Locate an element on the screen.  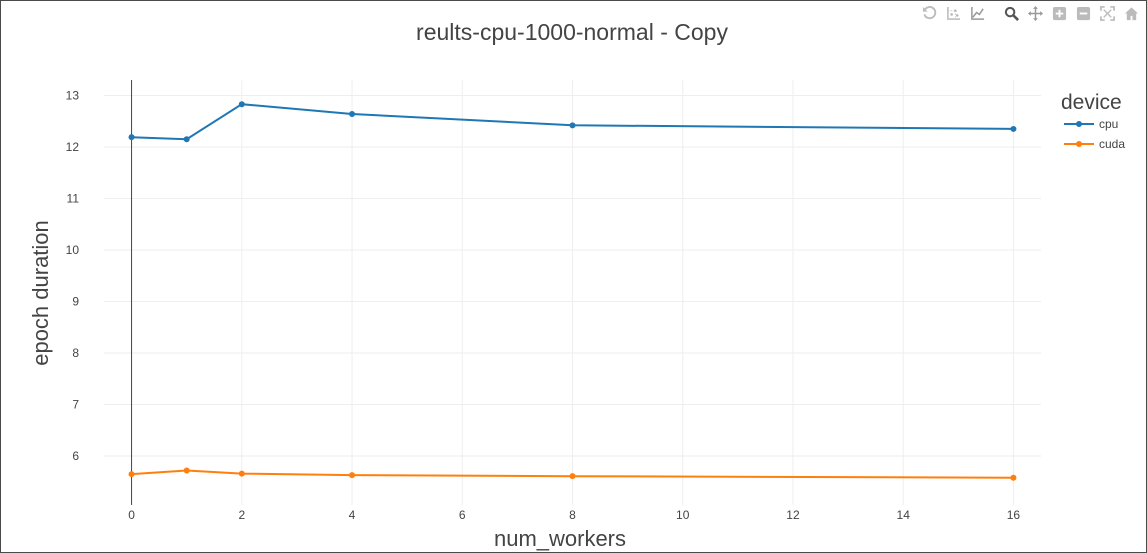
y-tick-label: 10 is located at coordinates (73, 250).